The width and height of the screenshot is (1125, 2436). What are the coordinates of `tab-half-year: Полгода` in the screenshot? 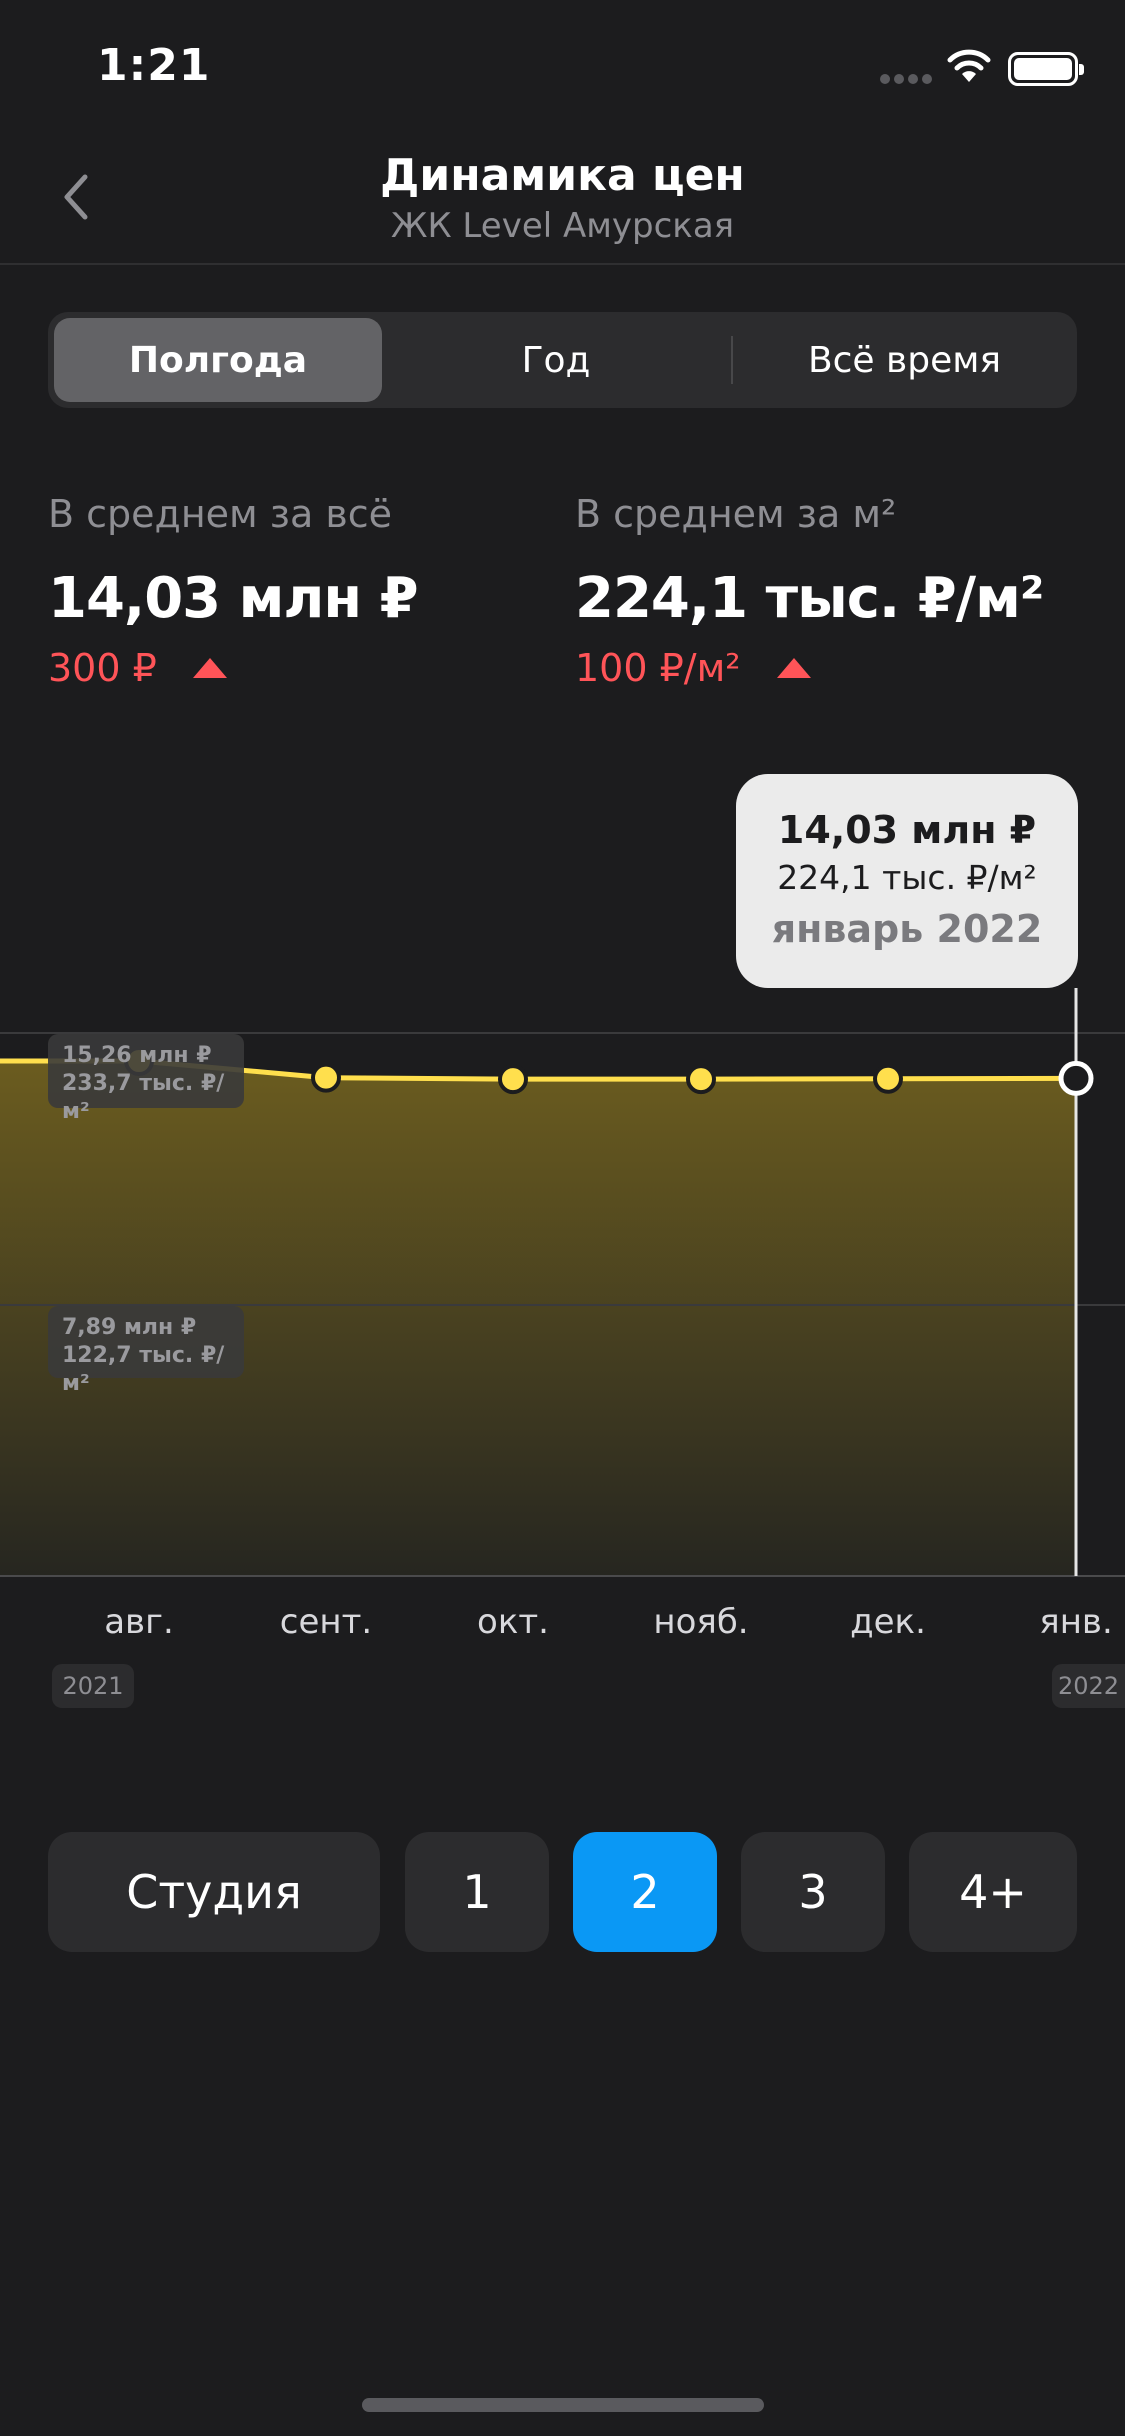 It's located at (218, 360).